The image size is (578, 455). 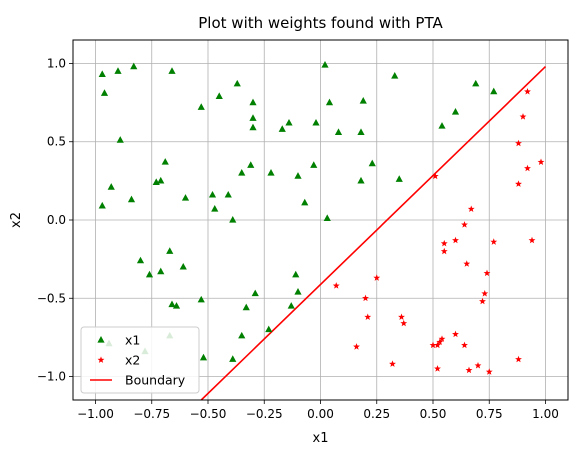 I want to click on legend-x1-marker, so click(x=101, y=339).